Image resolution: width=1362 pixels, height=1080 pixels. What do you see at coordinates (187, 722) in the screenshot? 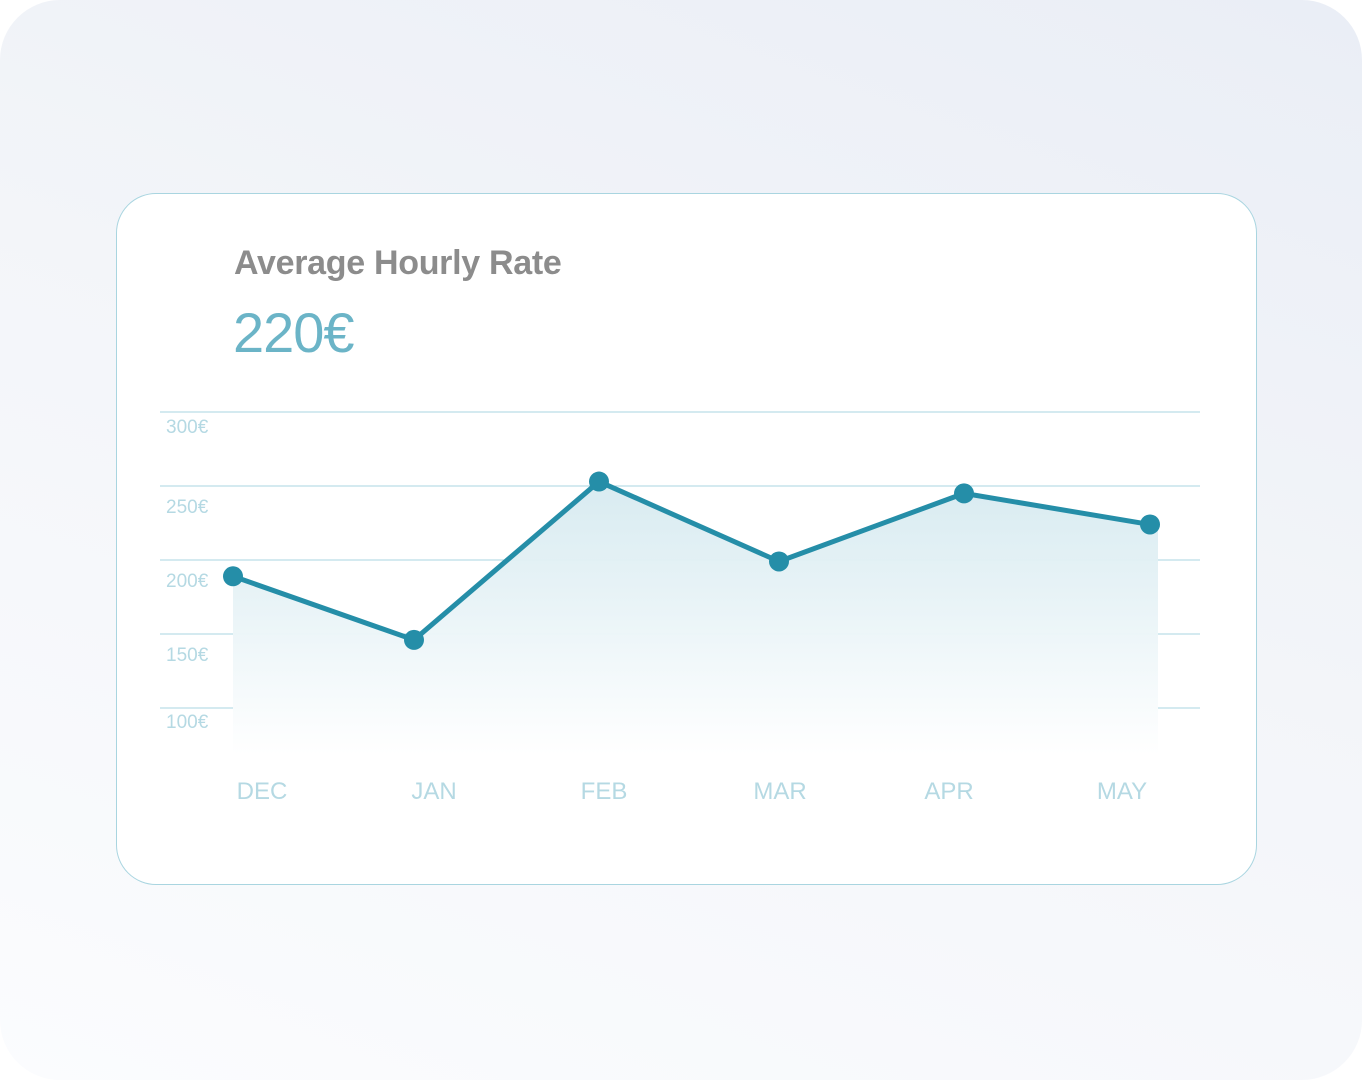
I see `y-tick-label: 100€` at bounding box center [187, 722].